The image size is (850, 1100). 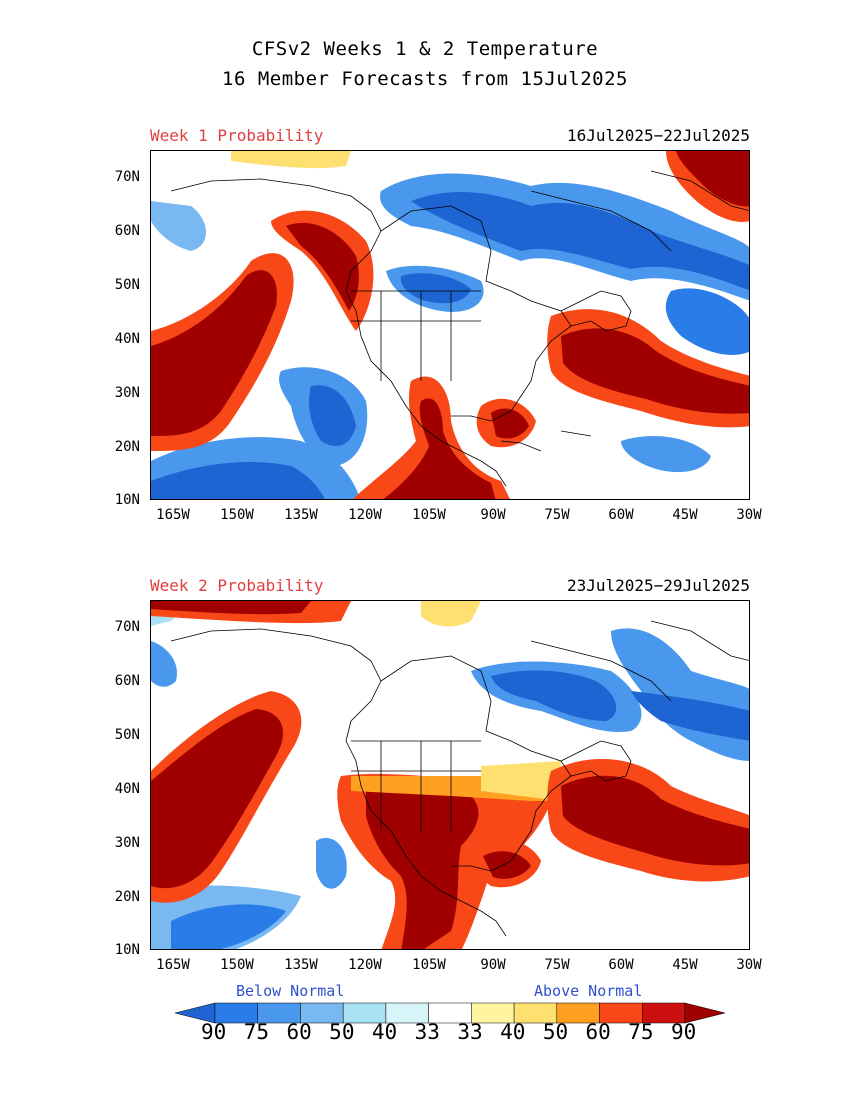 What do you see at coordinates (425, 79) in the screenshot?
I see `figure-title-line-2: 16 Member Forecasts from 15Jul2025` at bounding box center [425, 79].